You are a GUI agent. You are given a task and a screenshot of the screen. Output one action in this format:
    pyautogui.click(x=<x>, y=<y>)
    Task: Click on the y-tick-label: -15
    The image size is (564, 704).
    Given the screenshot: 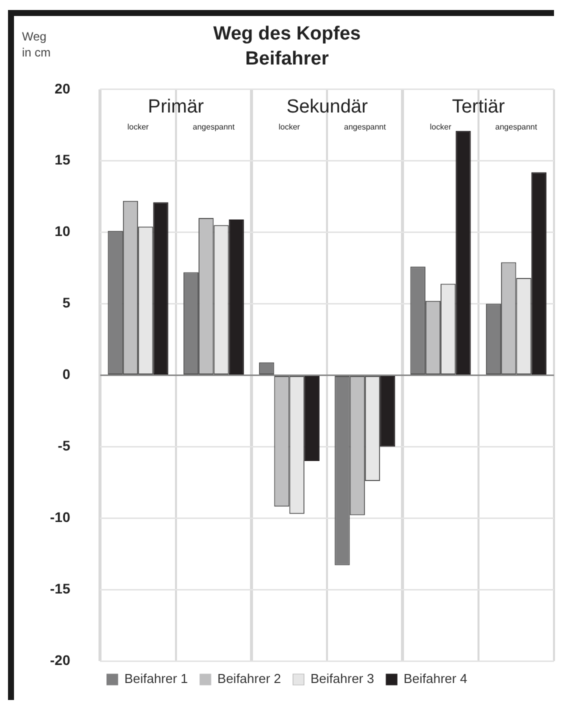 What is the action you would take?
    pyautogui.click(x=60, y=588)
    